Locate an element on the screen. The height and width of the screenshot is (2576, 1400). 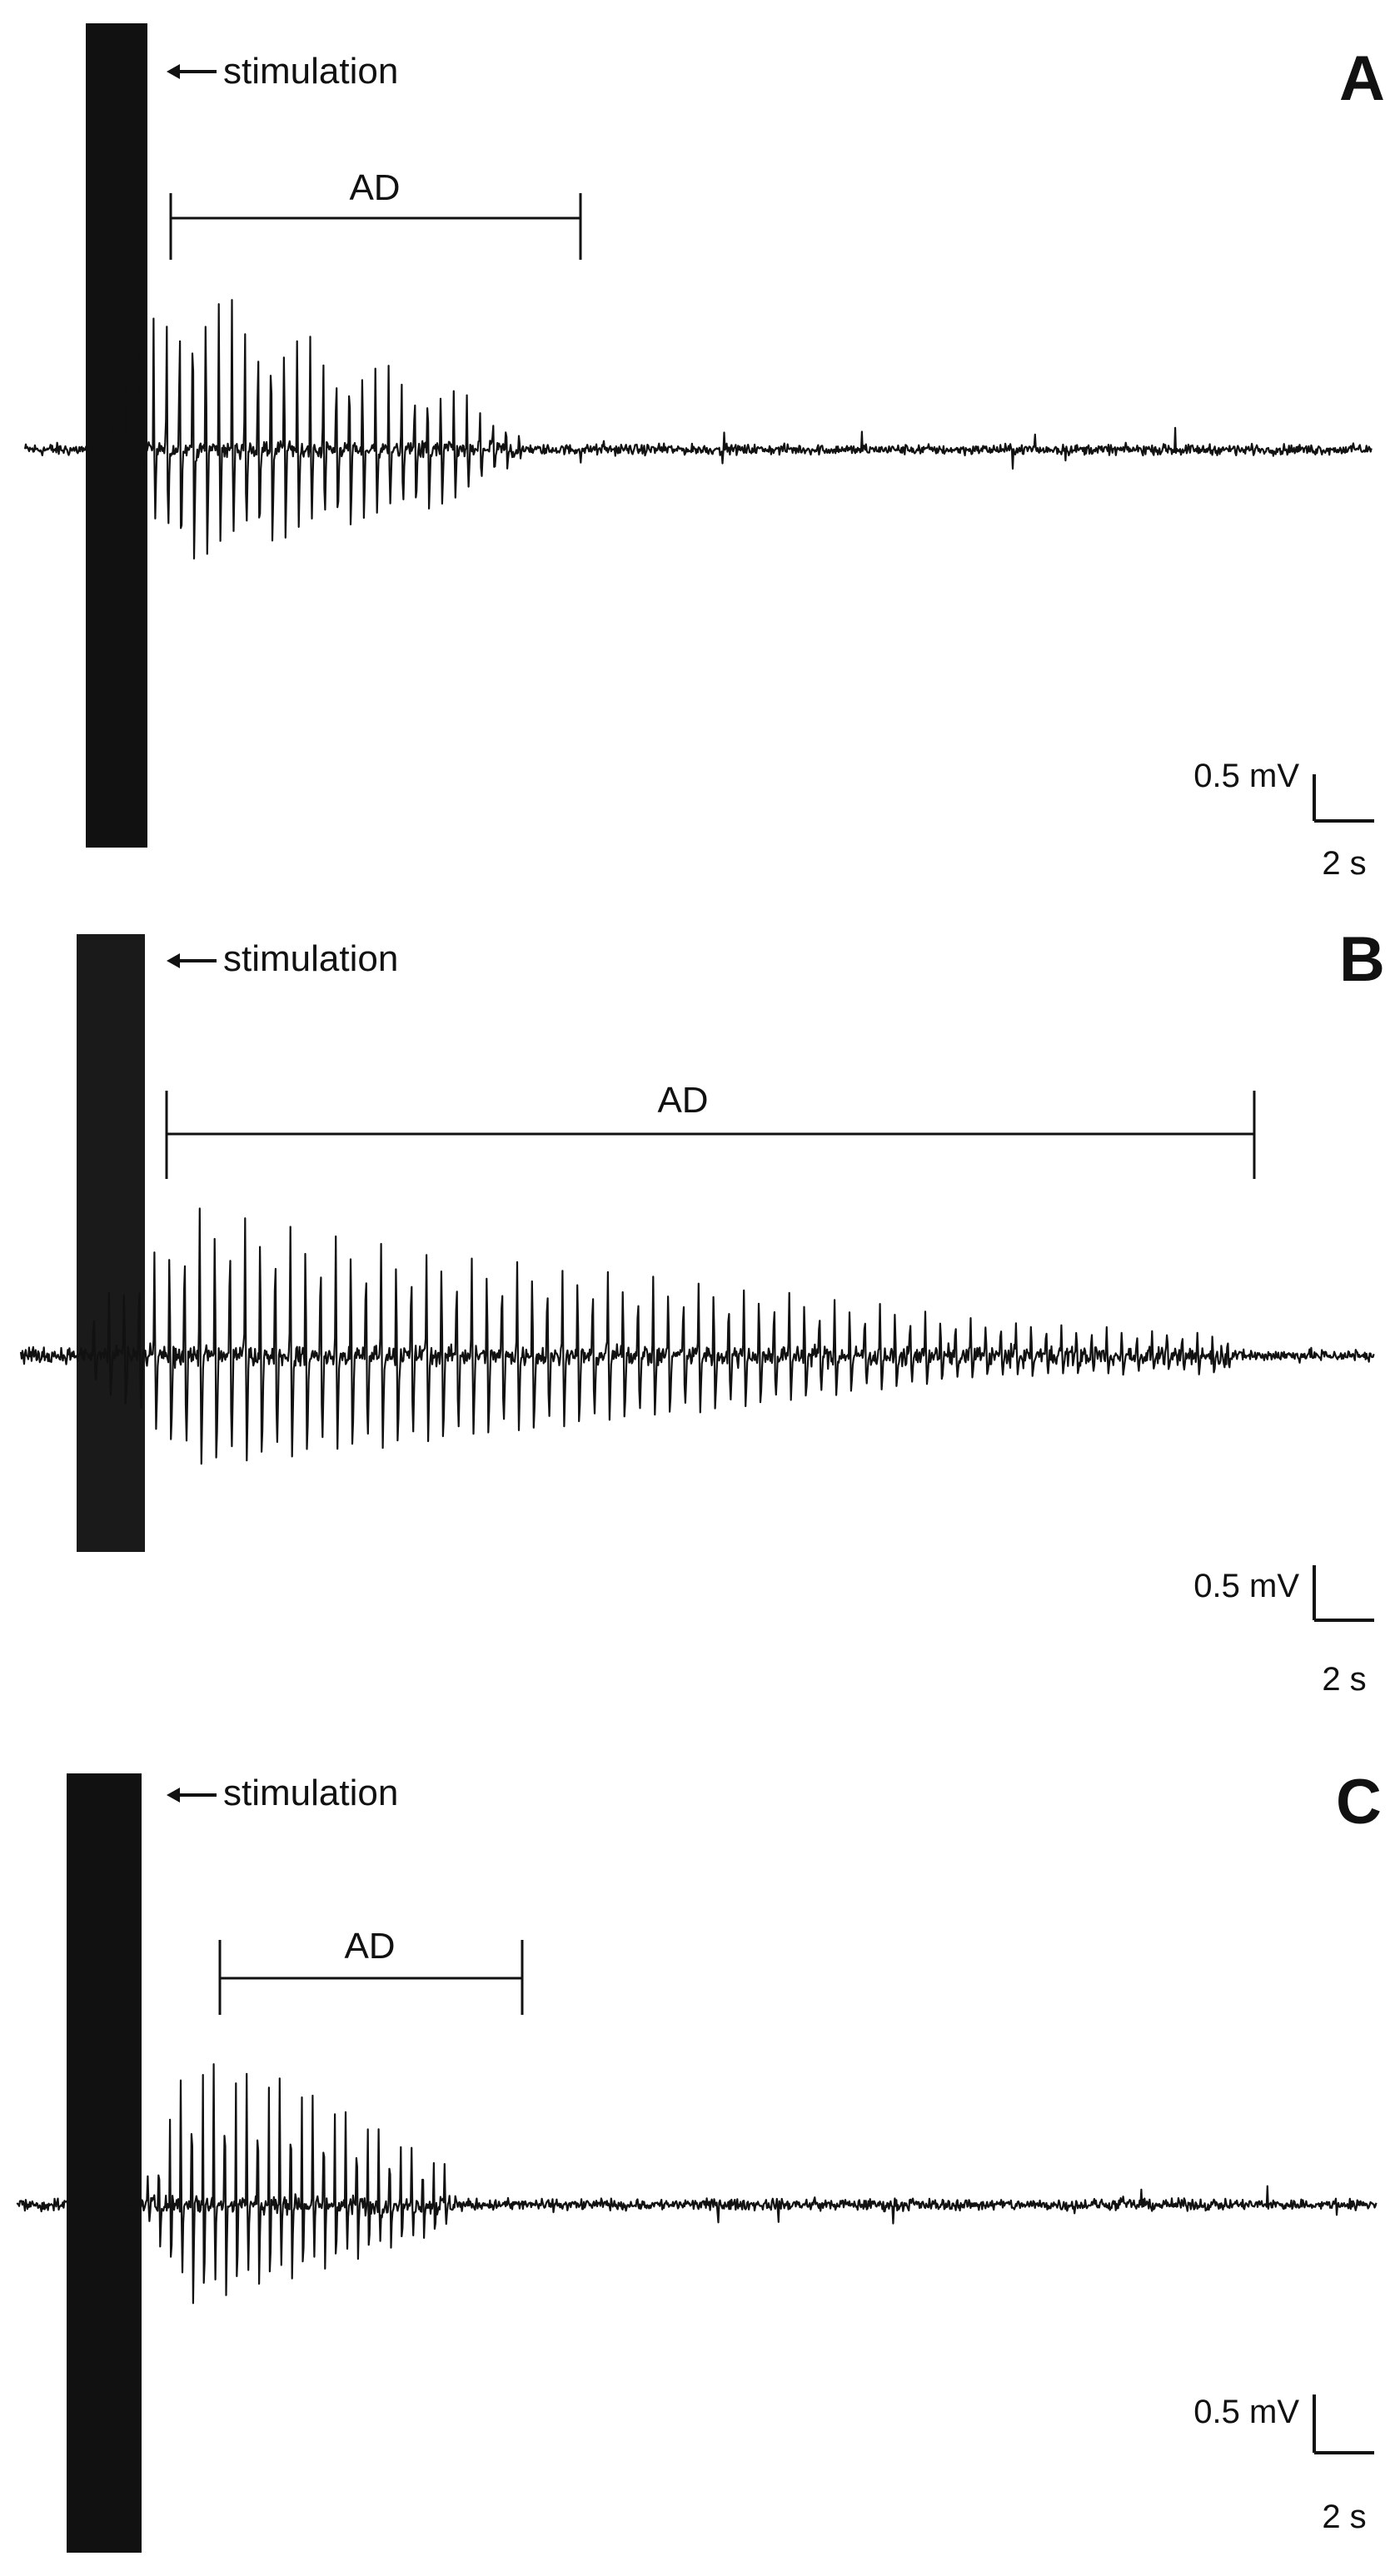
panel-b-stimulation-block is located at coordinates (111, 1243).